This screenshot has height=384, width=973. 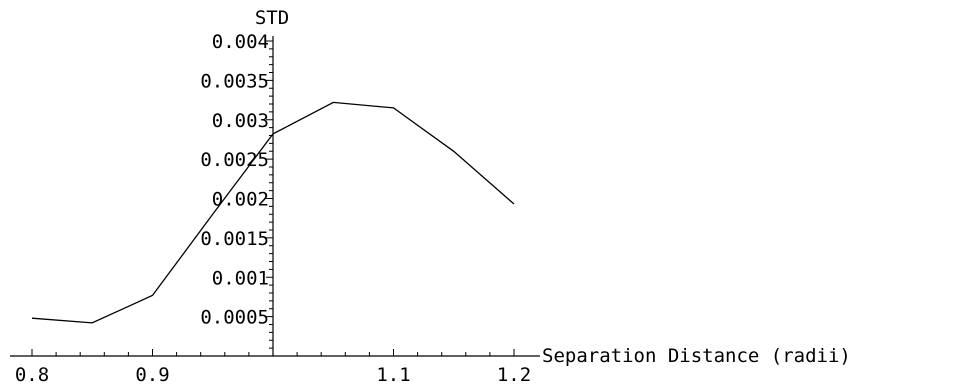 What do you see at coordinates (240, 42) in the screenshot?
I see `y-tick-label: 0.004` at bounding box center [240, 42].